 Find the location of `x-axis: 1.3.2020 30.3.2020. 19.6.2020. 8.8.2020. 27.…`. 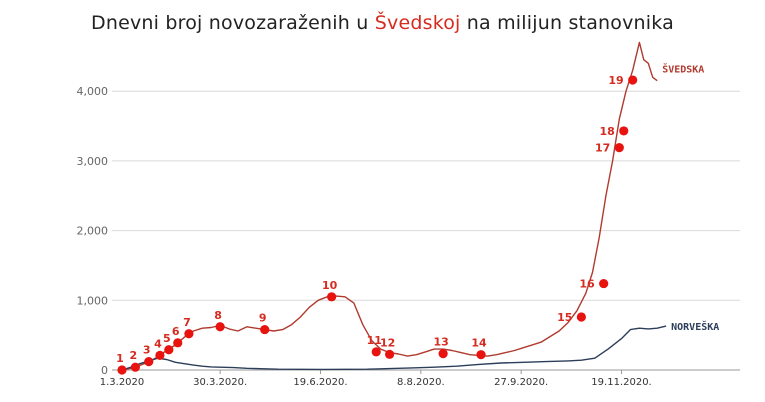

x-axis: 1.3.2020 30.3.2020. 19.6.2020. 8.8.2020. 27.… is located at coordinates (420, 378).